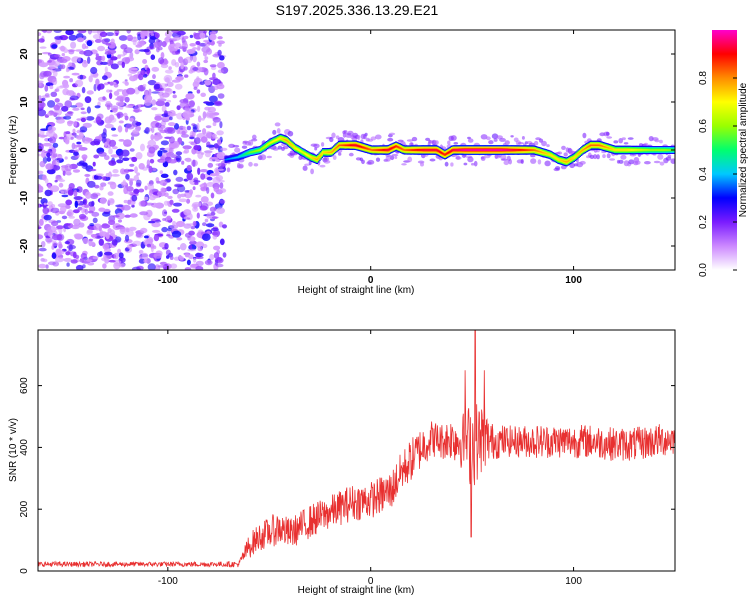 This screenshot has width=750, height=600. Describe the element at coordinates (573, 280) in the screenshot. I see `spectrogram-x-tick-label: 100` at that location.